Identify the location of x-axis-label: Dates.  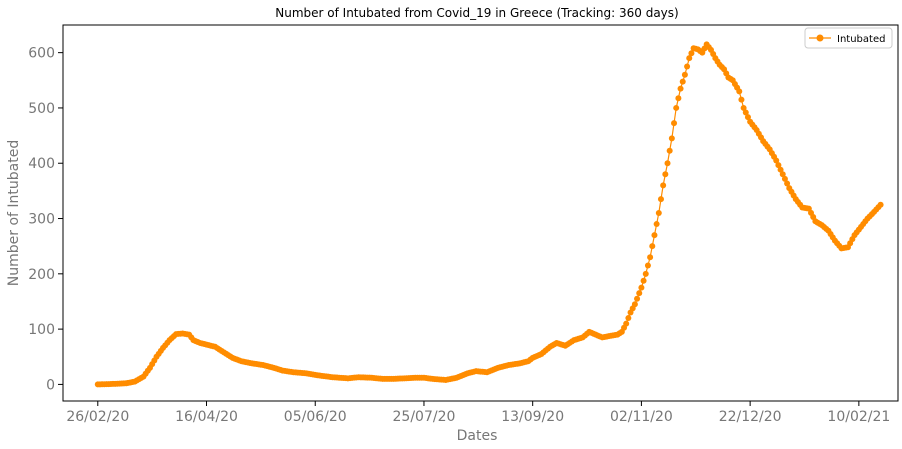
(477, 436).